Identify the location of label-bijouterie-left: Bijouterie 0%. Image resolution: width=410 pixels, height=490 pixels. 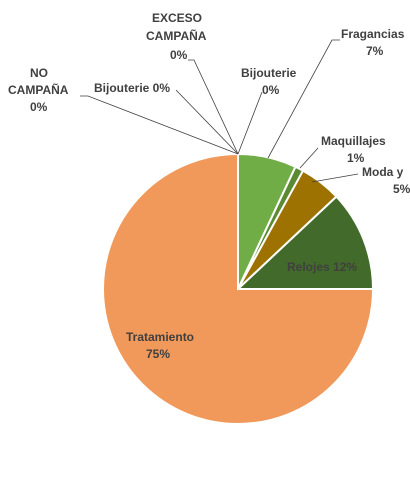
(132, 88).